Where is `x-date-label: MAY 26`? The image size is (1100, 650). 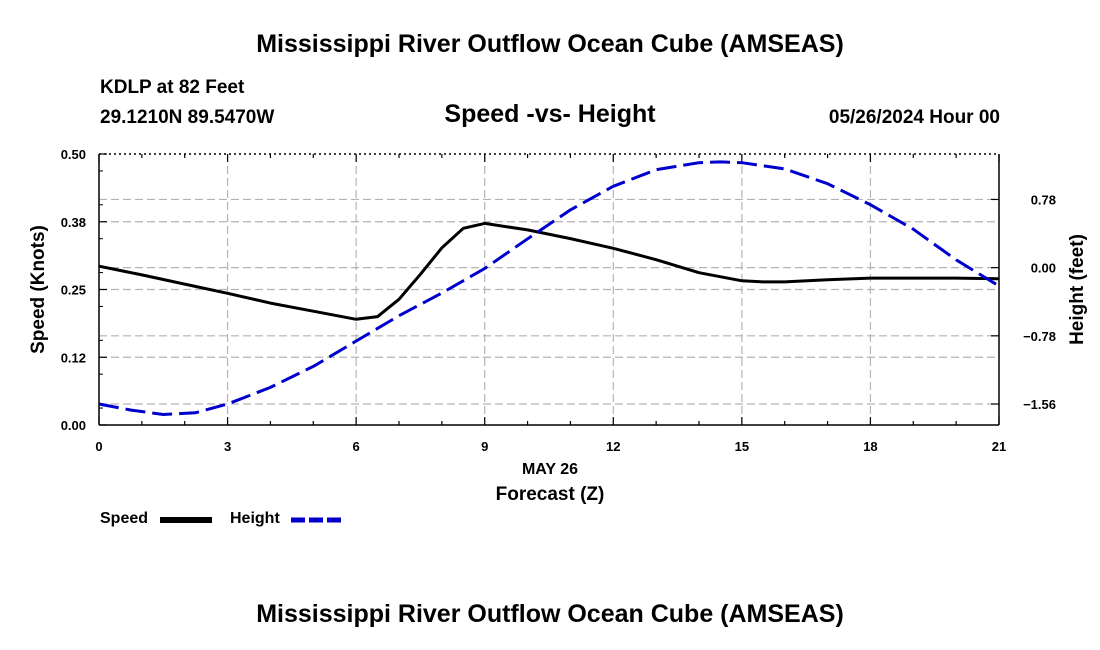
x-date-label: MAY 26 is located at coordinates (550, 469).